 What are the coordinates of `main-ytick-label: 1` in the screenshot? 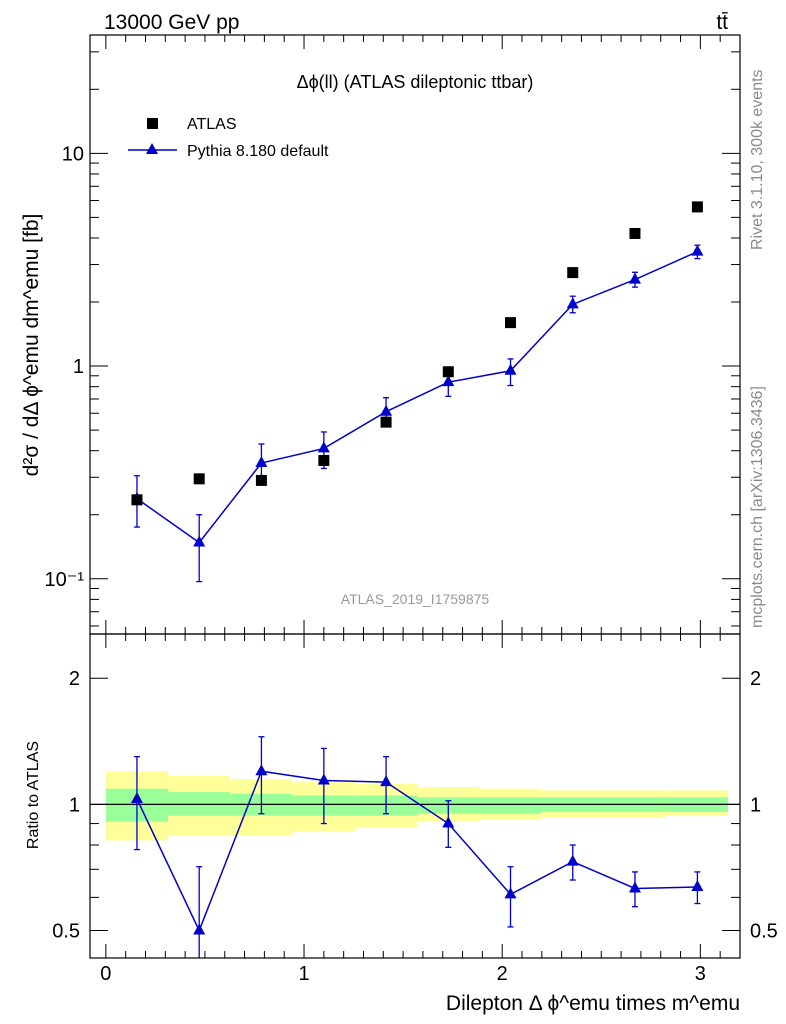 It's located at (78, 367).